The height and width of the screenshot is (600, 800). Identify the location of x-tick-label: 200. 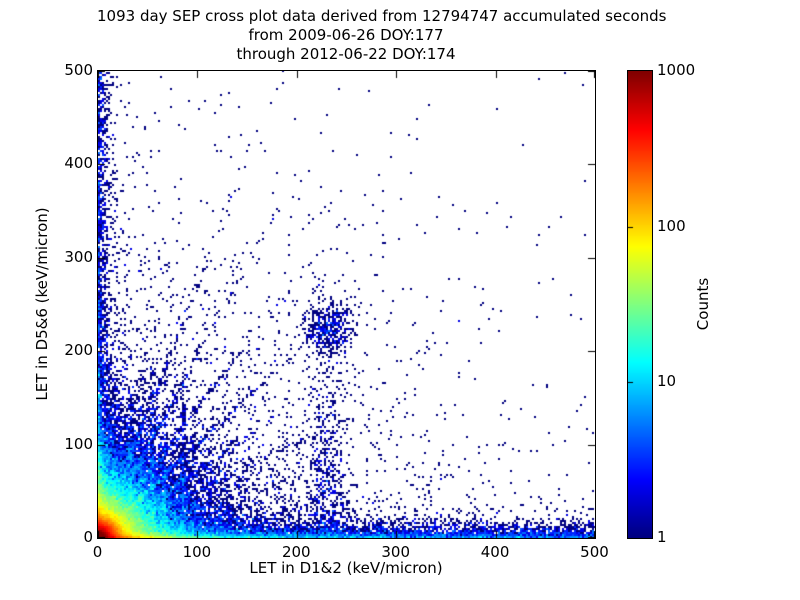
(296, 552).